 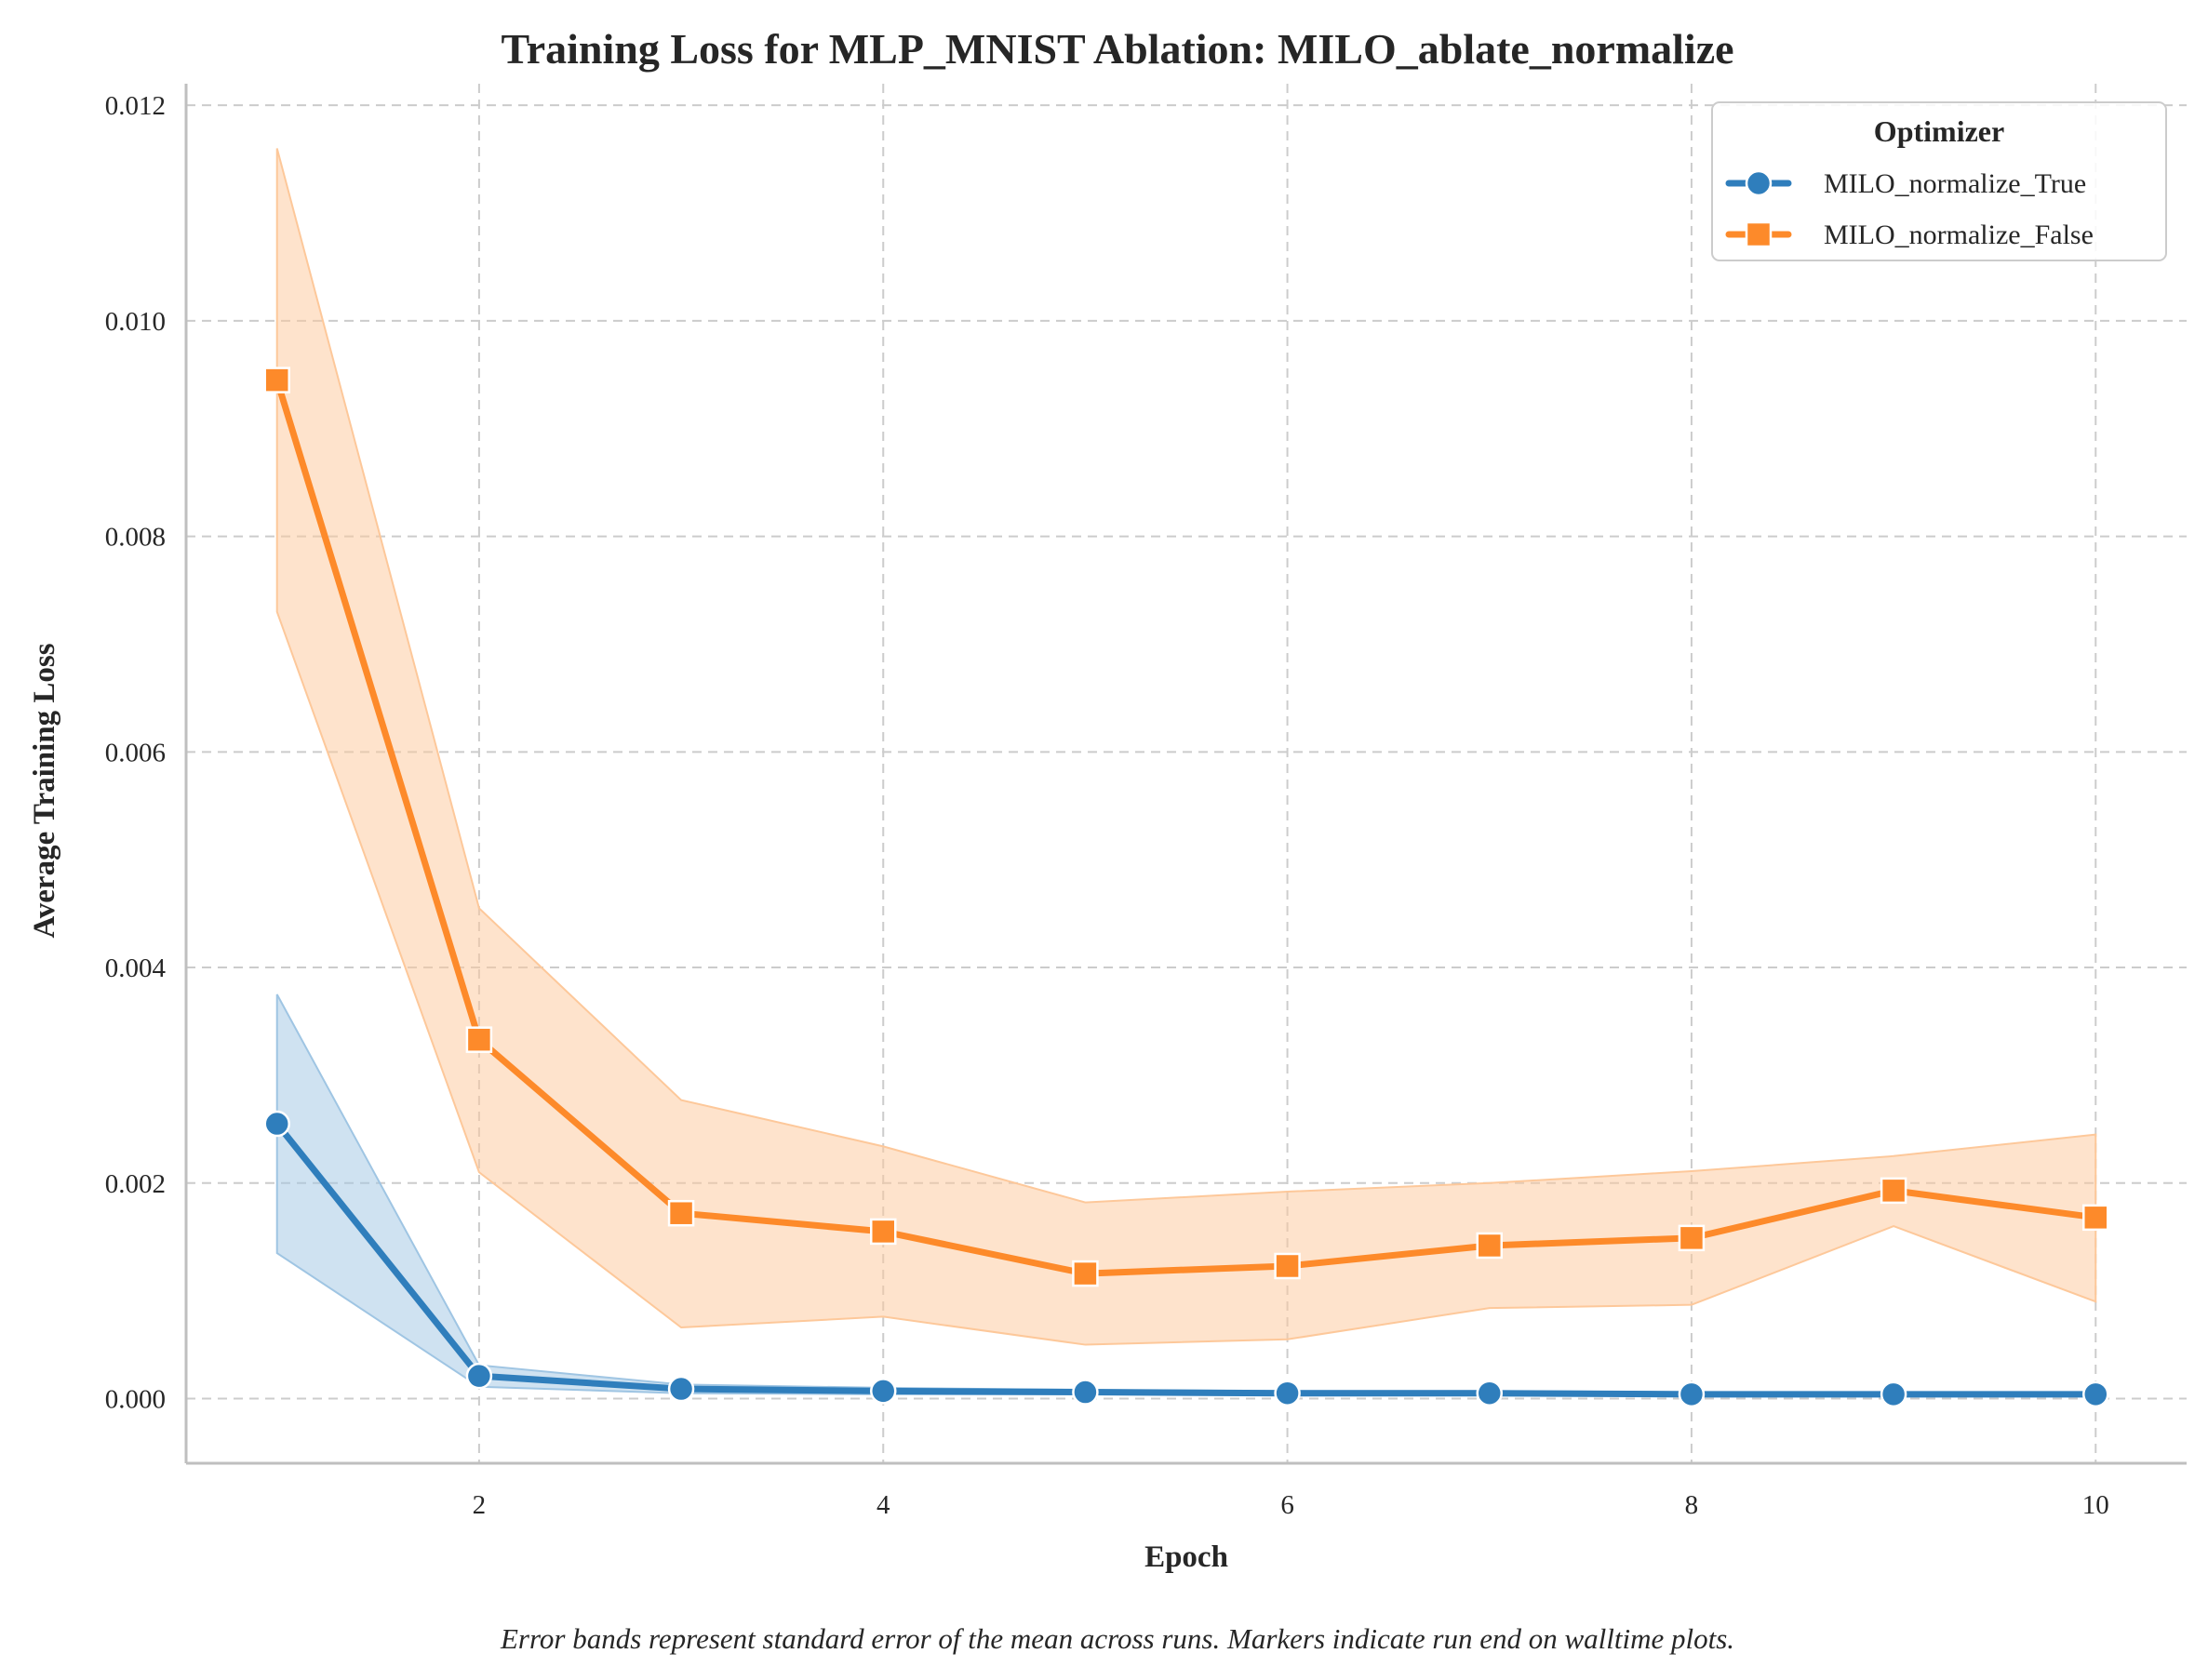 What do you see at coordinates (480, 1505) in the screenshot?
I see `x-tick-label: 2` at bounding box center [480, 1505].